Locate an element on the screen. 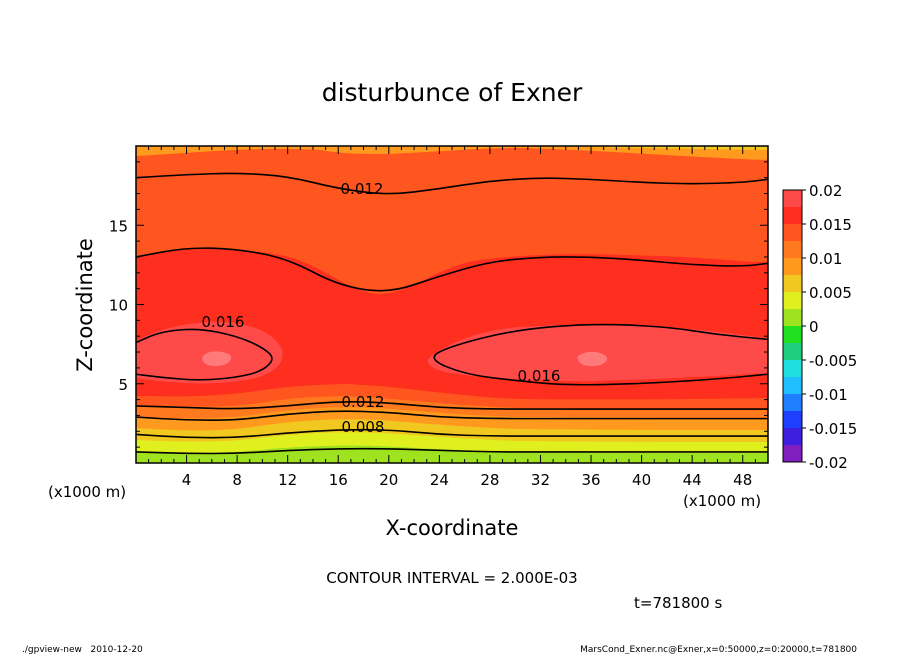  colorbar-tick-label: 0.01 is located at coordinates (825, 259).